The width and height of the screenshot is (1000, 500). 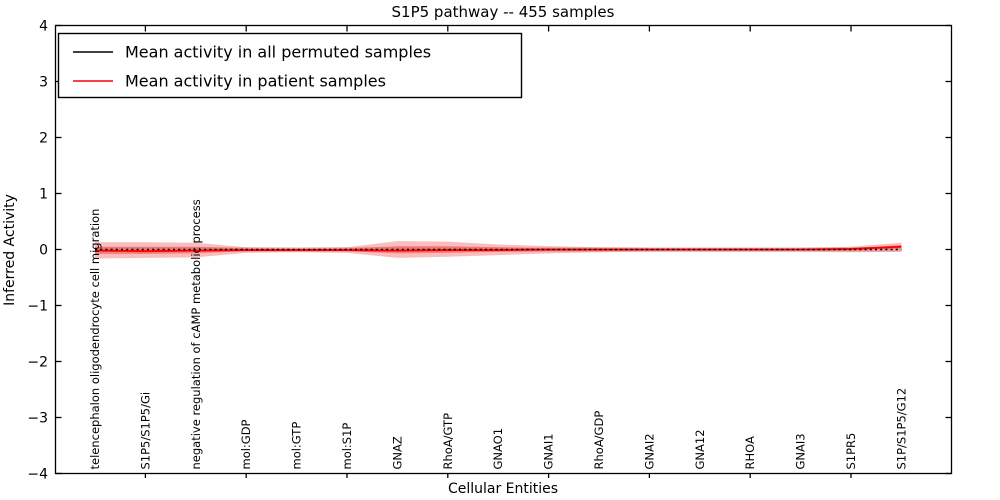 I want to click on x-category-label: RHOA, so click(x=750, y=452).